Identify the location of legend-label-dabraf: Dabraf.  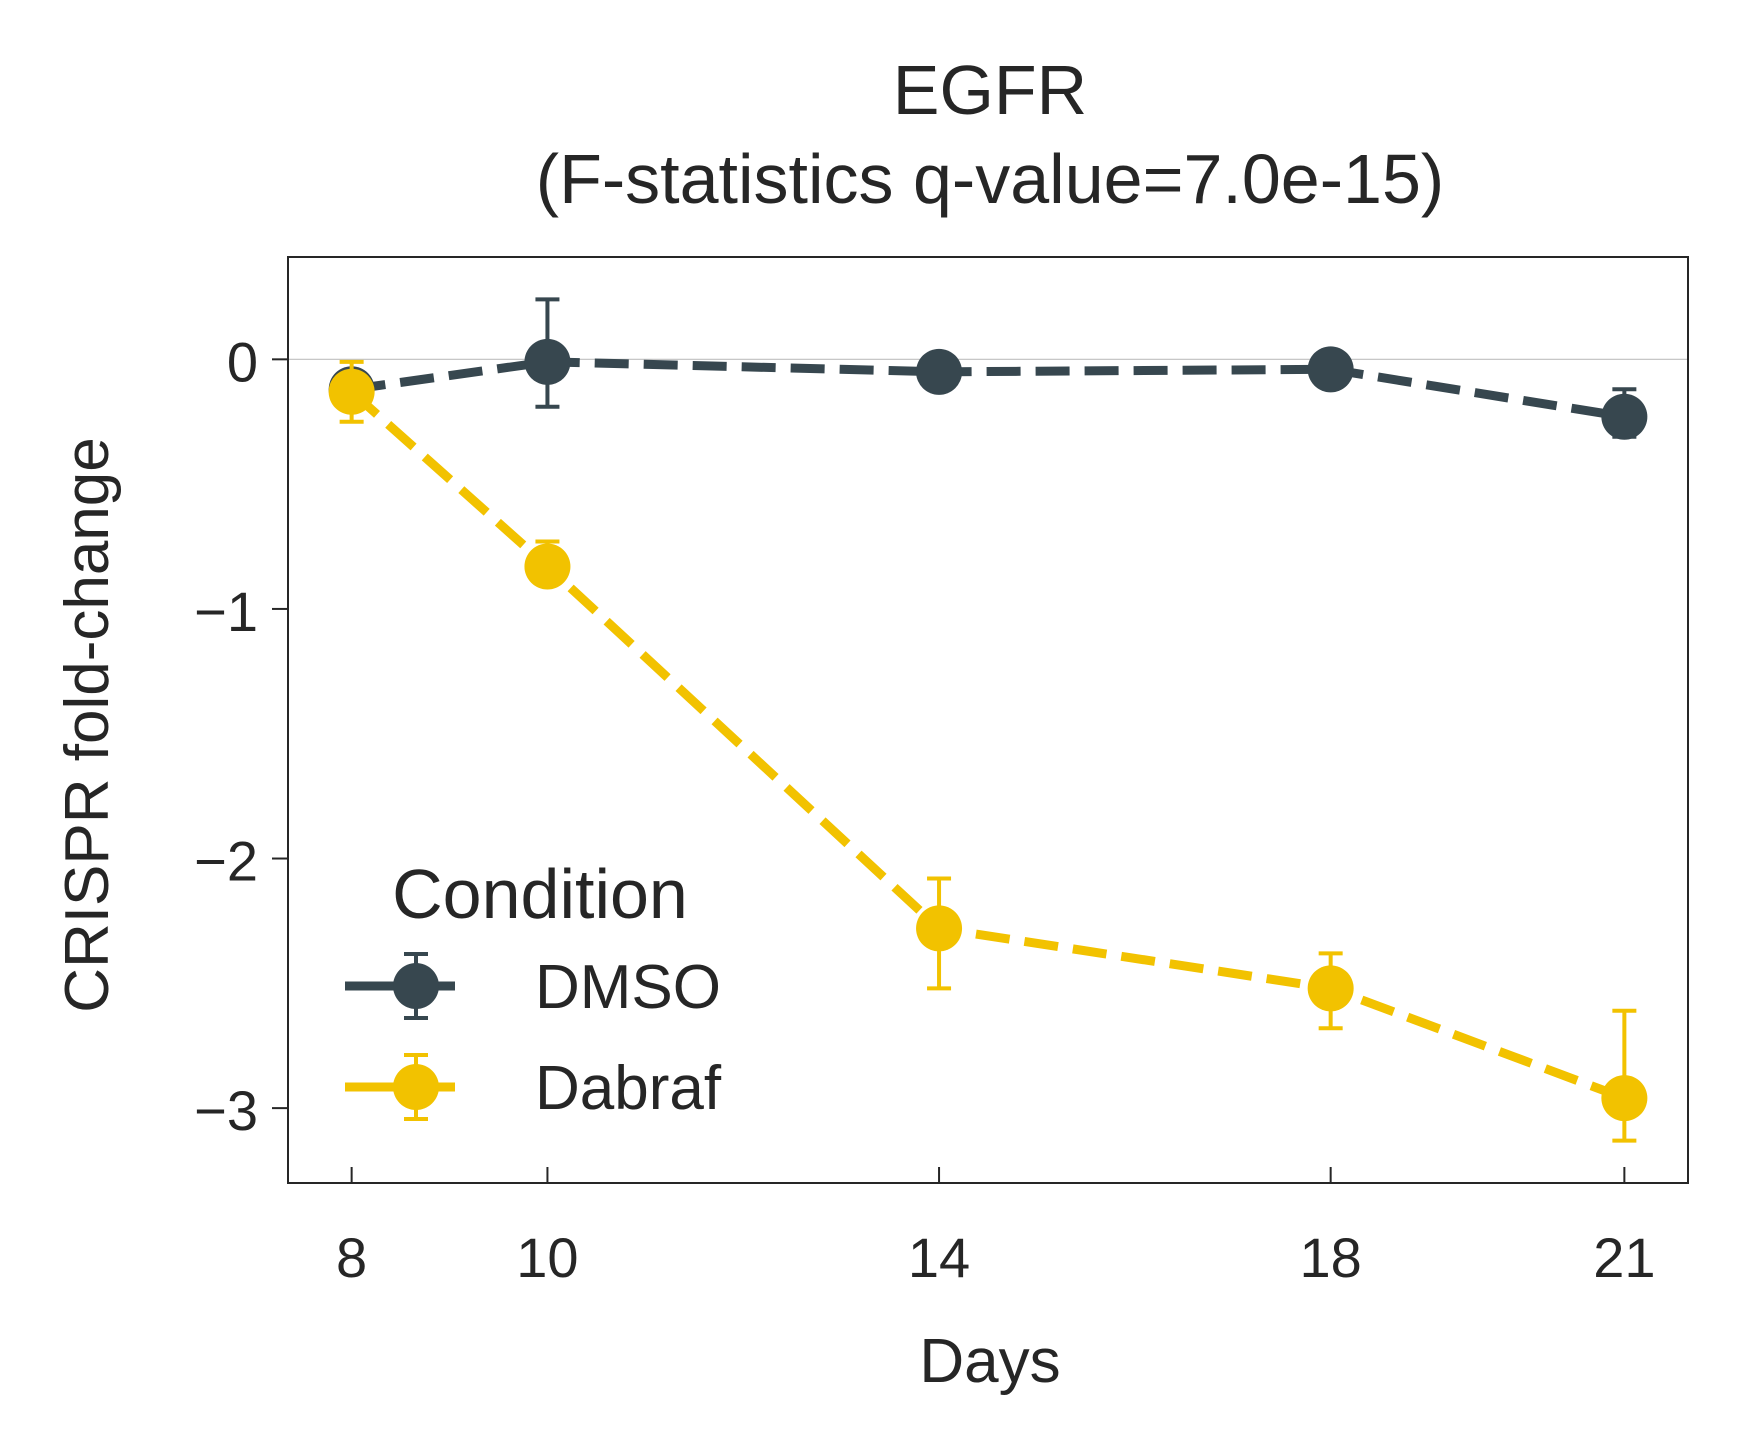
(628, 1088).